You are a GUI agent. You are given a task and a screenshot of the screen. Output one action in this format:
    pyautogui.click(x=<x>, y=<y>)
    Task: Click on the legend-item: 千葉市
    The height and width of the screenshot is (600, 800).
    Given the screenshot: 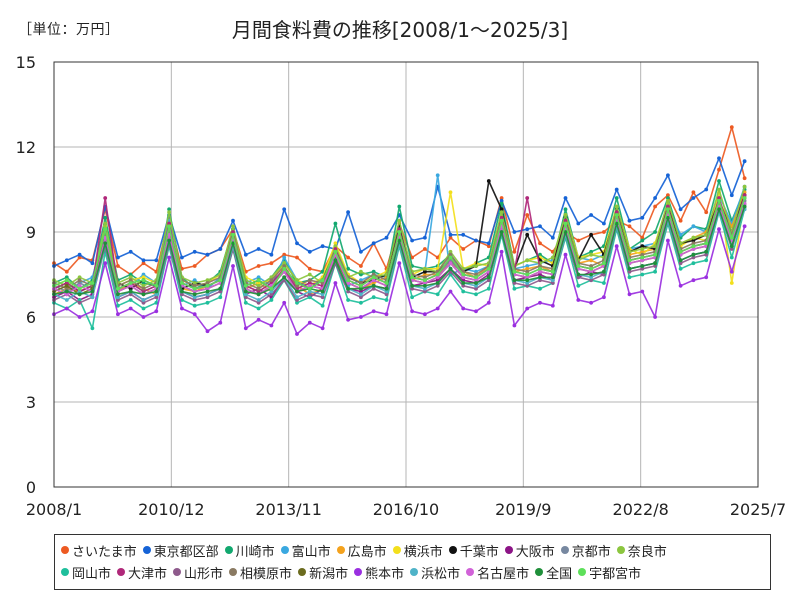 What is the action you would take?
    pyautogui.click(x=473, y=550)
    